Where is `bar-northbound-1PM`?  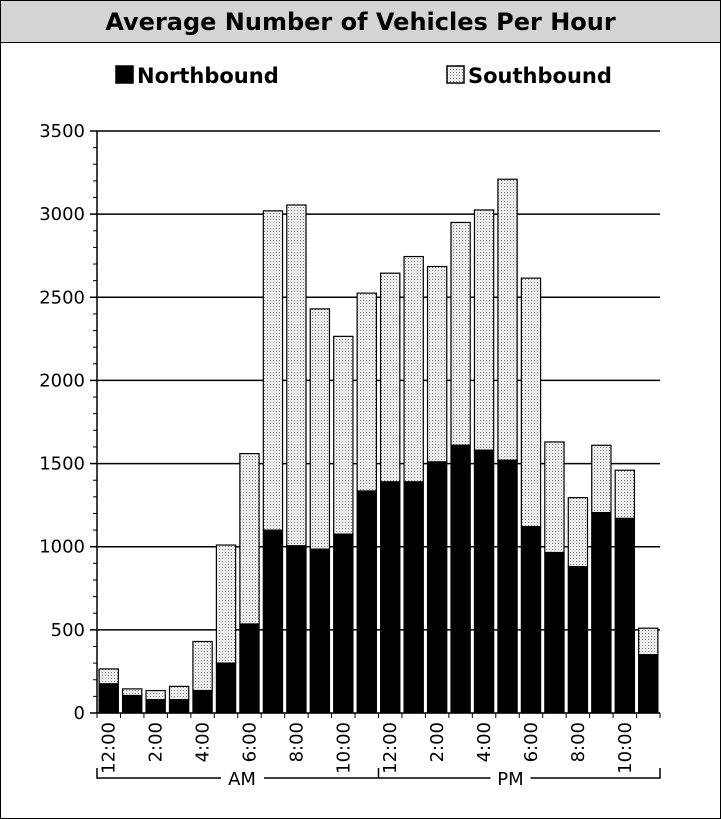
bar-northbound-1PM is located at coordinates (413, 597).